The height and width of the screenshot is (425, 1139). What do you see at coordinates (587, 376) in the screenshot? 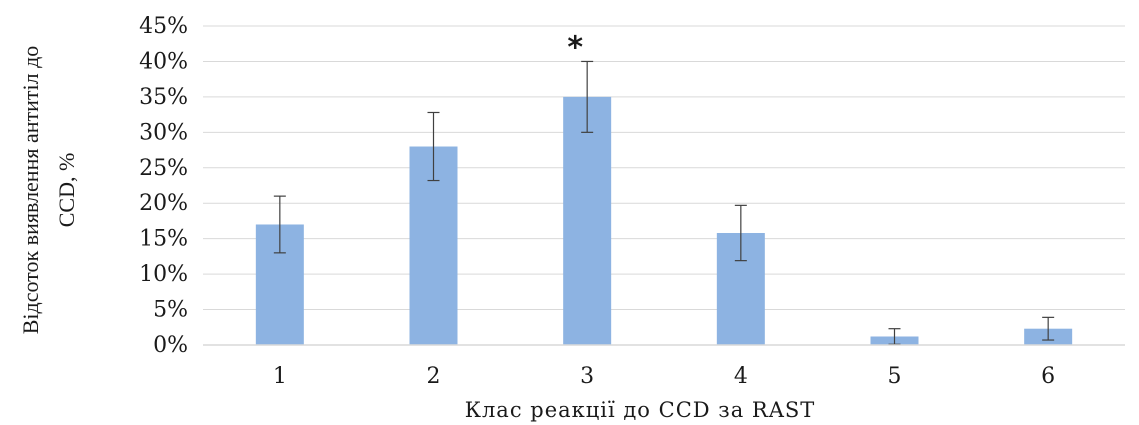
I see `x-tick-label: 3` at bounding box center [587, 376].